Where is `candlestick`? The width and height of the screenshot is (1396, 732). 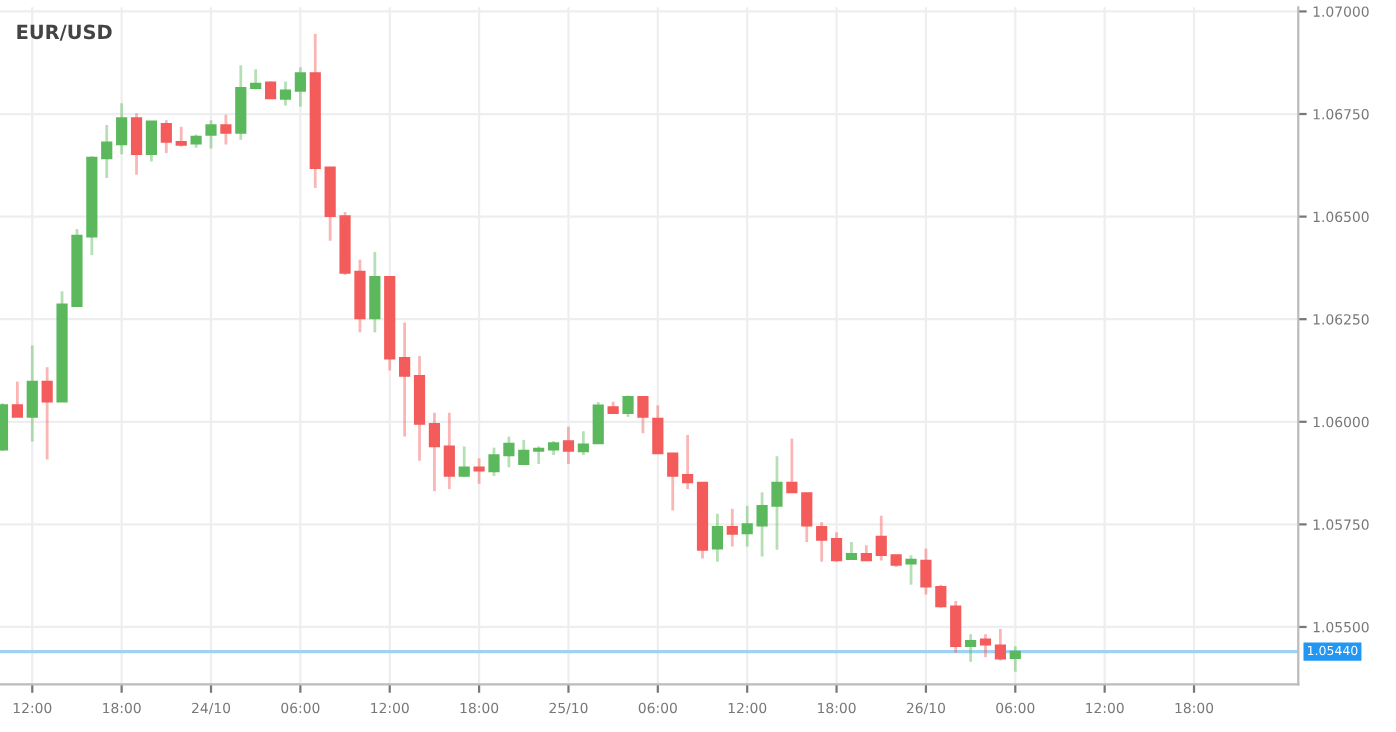 candlestick is located at coordinates (598, 422).